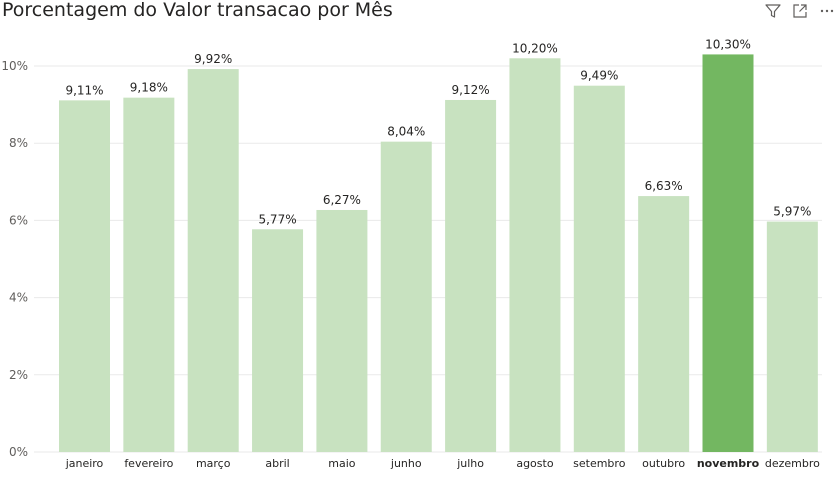  I want to click on x-tick-label-junho: junho, so click(406, 463).